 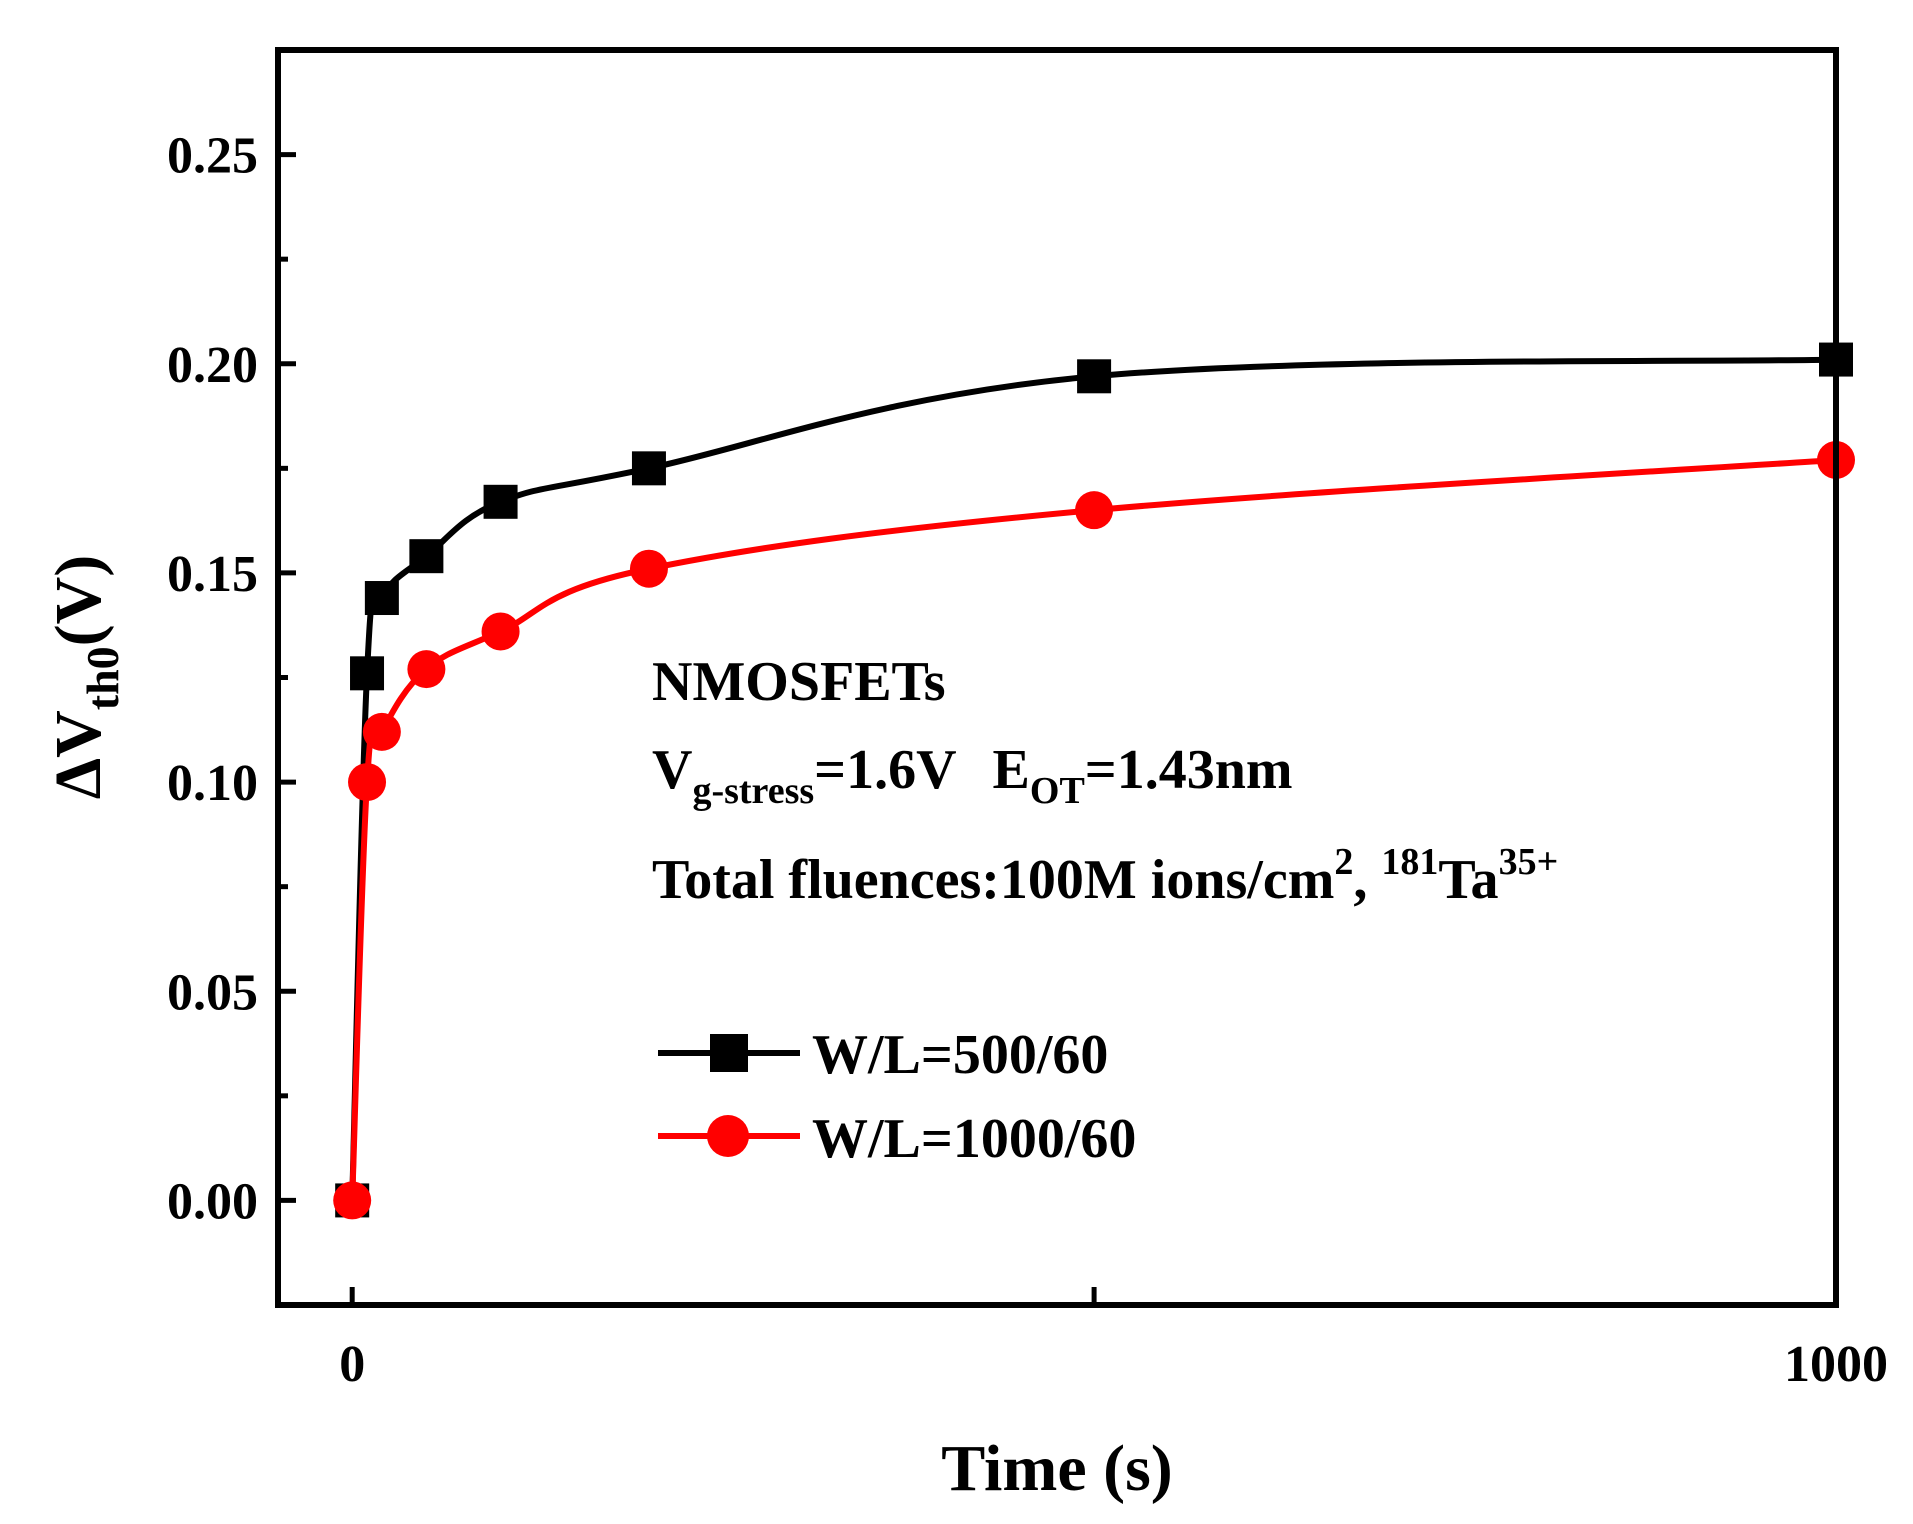 What do you see at coordinates (1468, 880) in the screenshot?
I see `ion-symbol: Ta` at bounding box center [1468, 880].